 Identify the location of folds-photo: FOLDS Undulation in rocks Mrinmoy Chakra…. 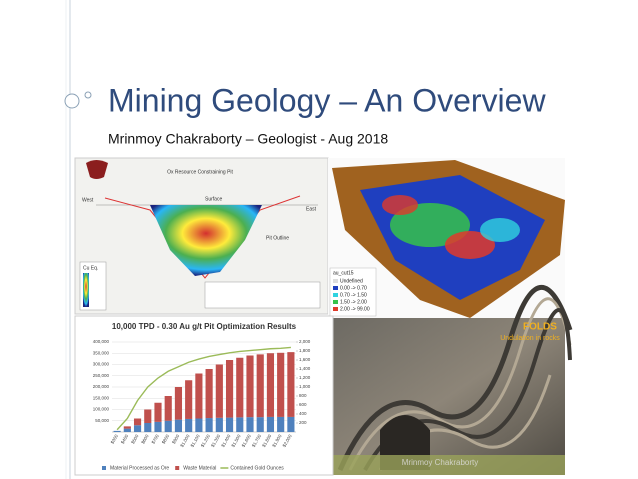
(453, 379).